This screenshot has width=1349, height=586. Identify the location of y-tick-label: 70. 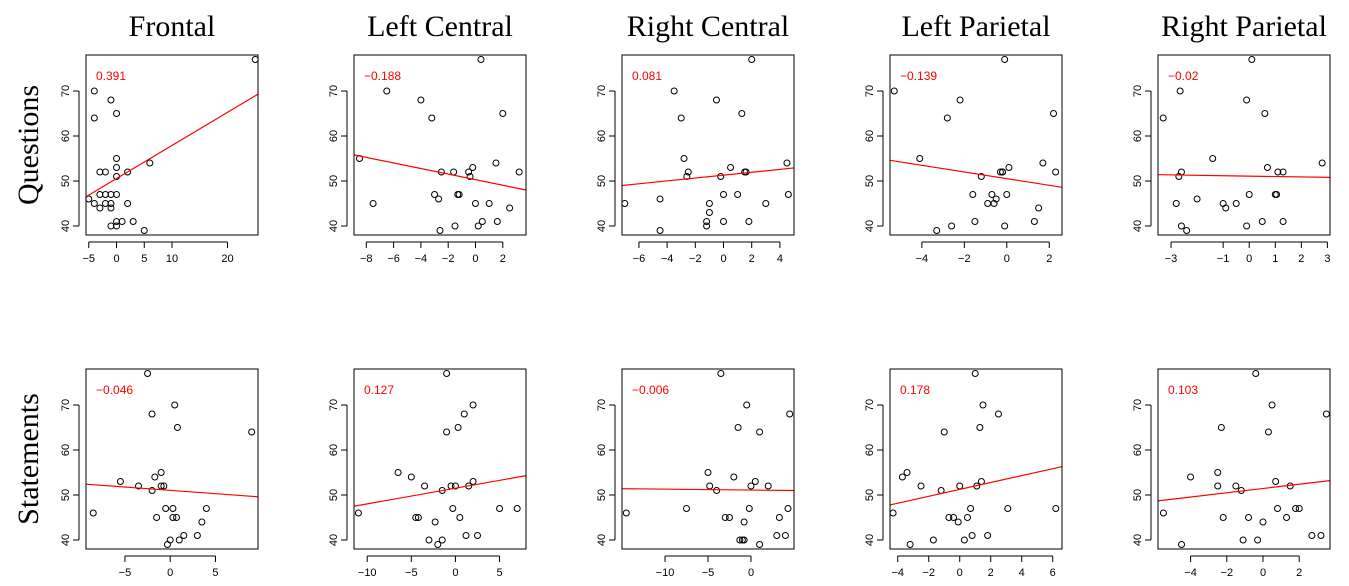
(66, 91).